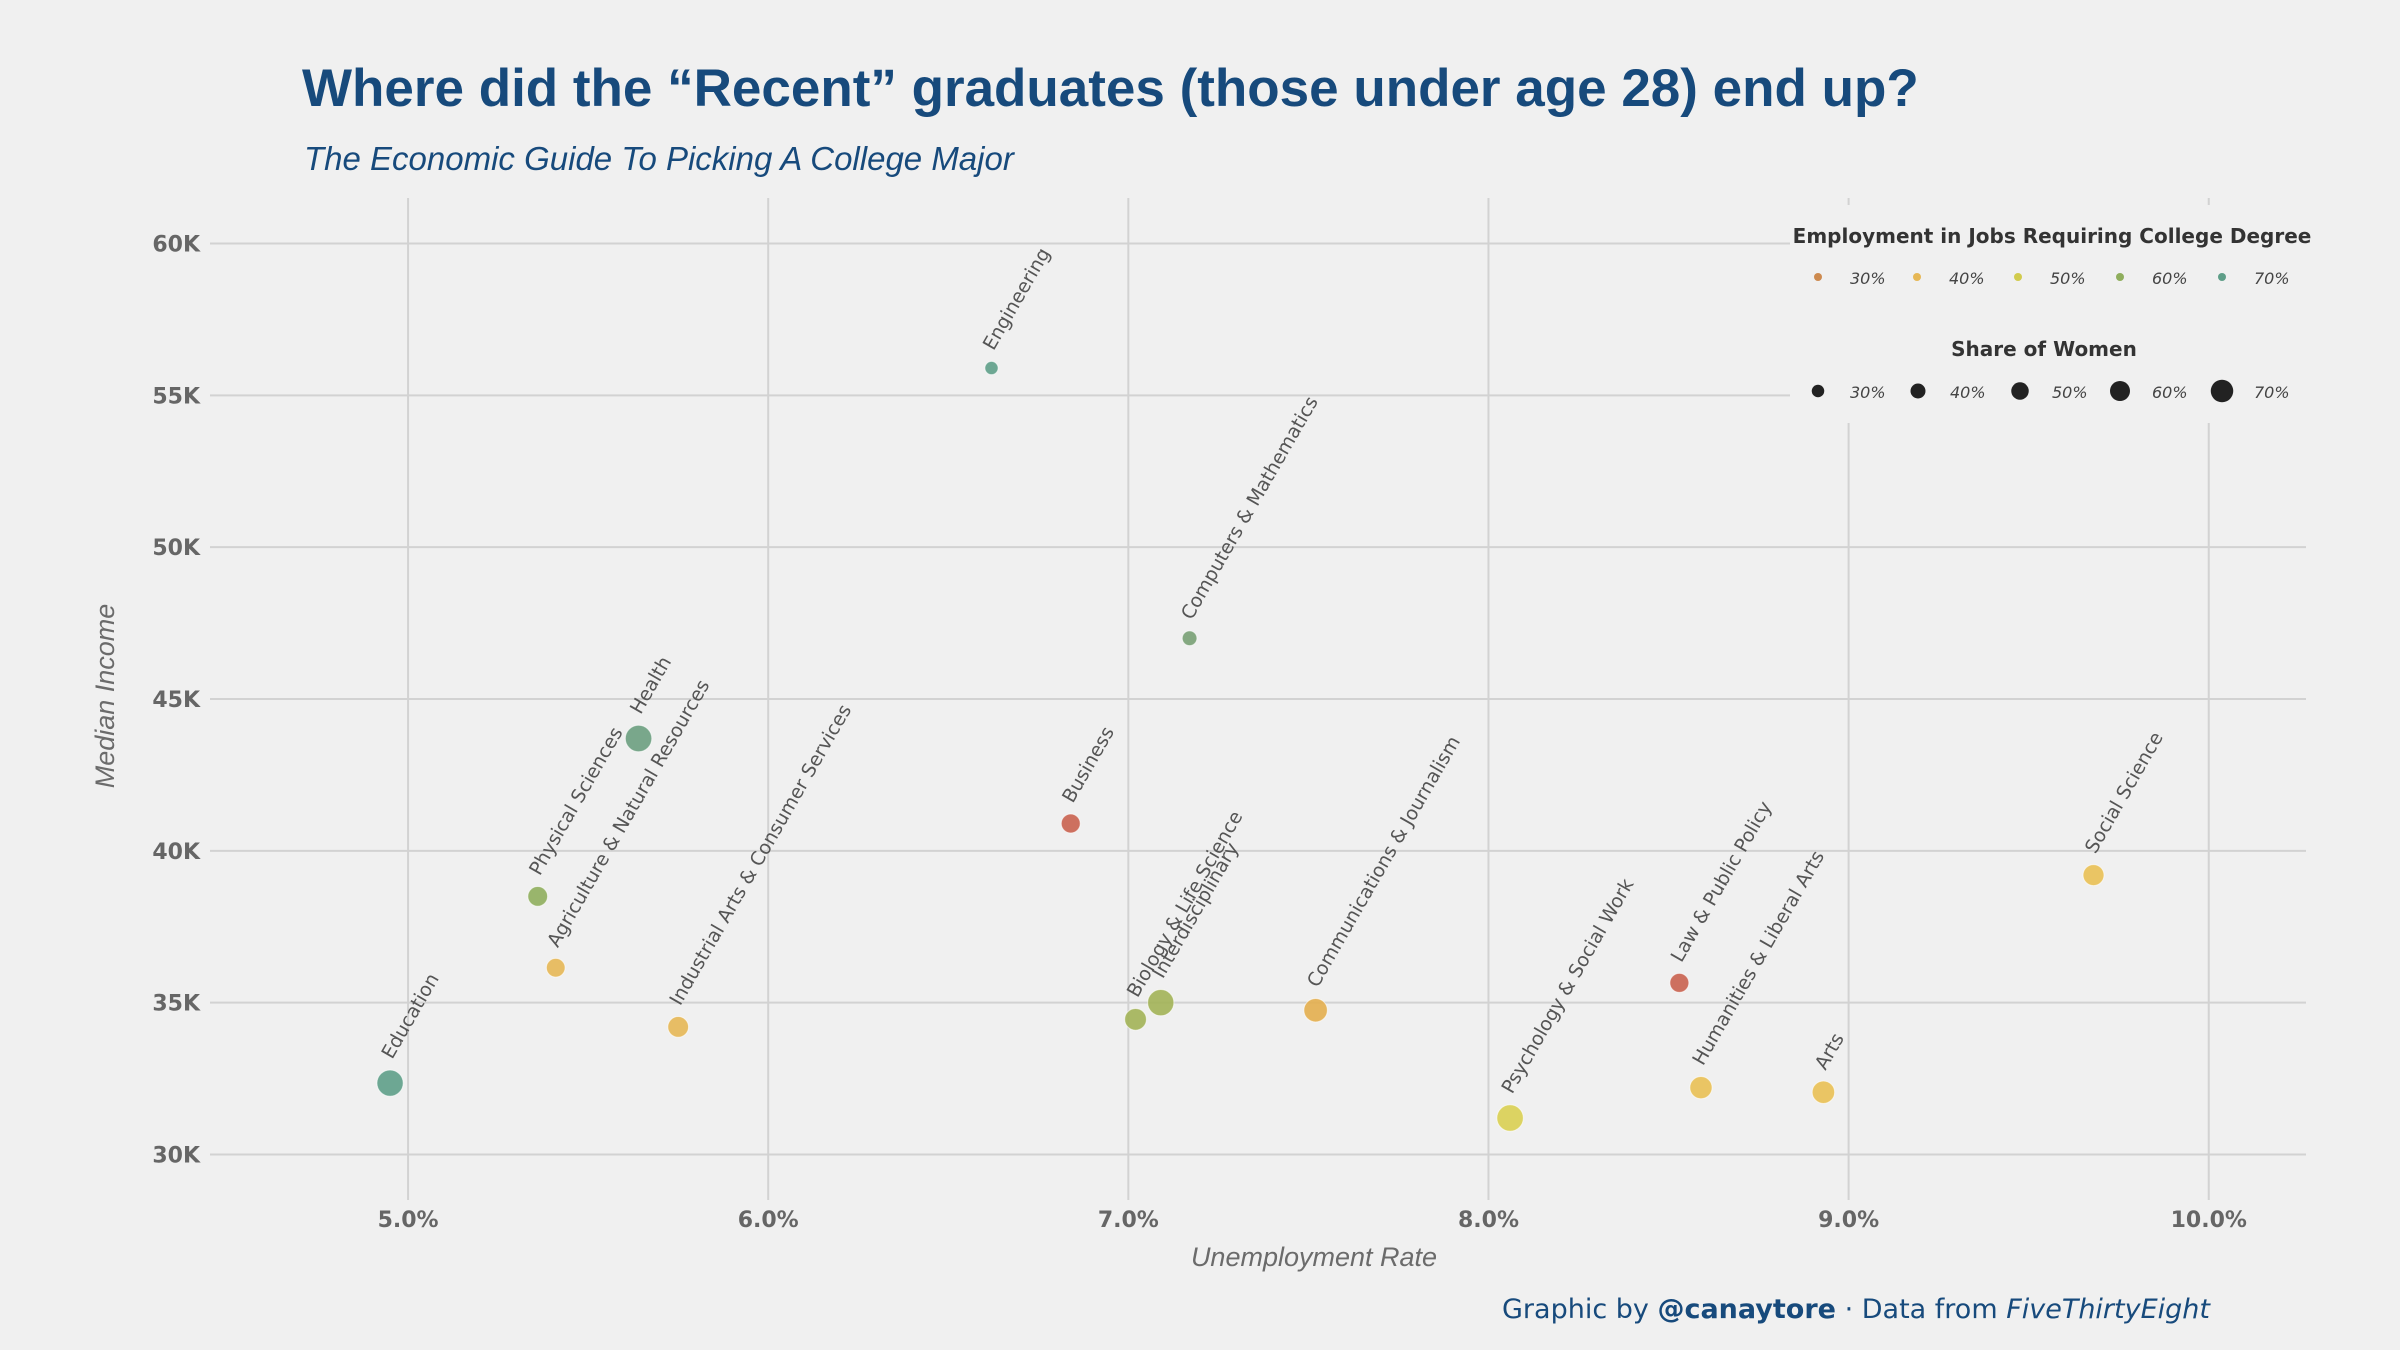 The height and width of the screenshot is (1350, 2400). What do you see at coordinates (176, 1155) in the screenshot?
I see `y-tick-label: 30K` at bounding box center [176, 1155].